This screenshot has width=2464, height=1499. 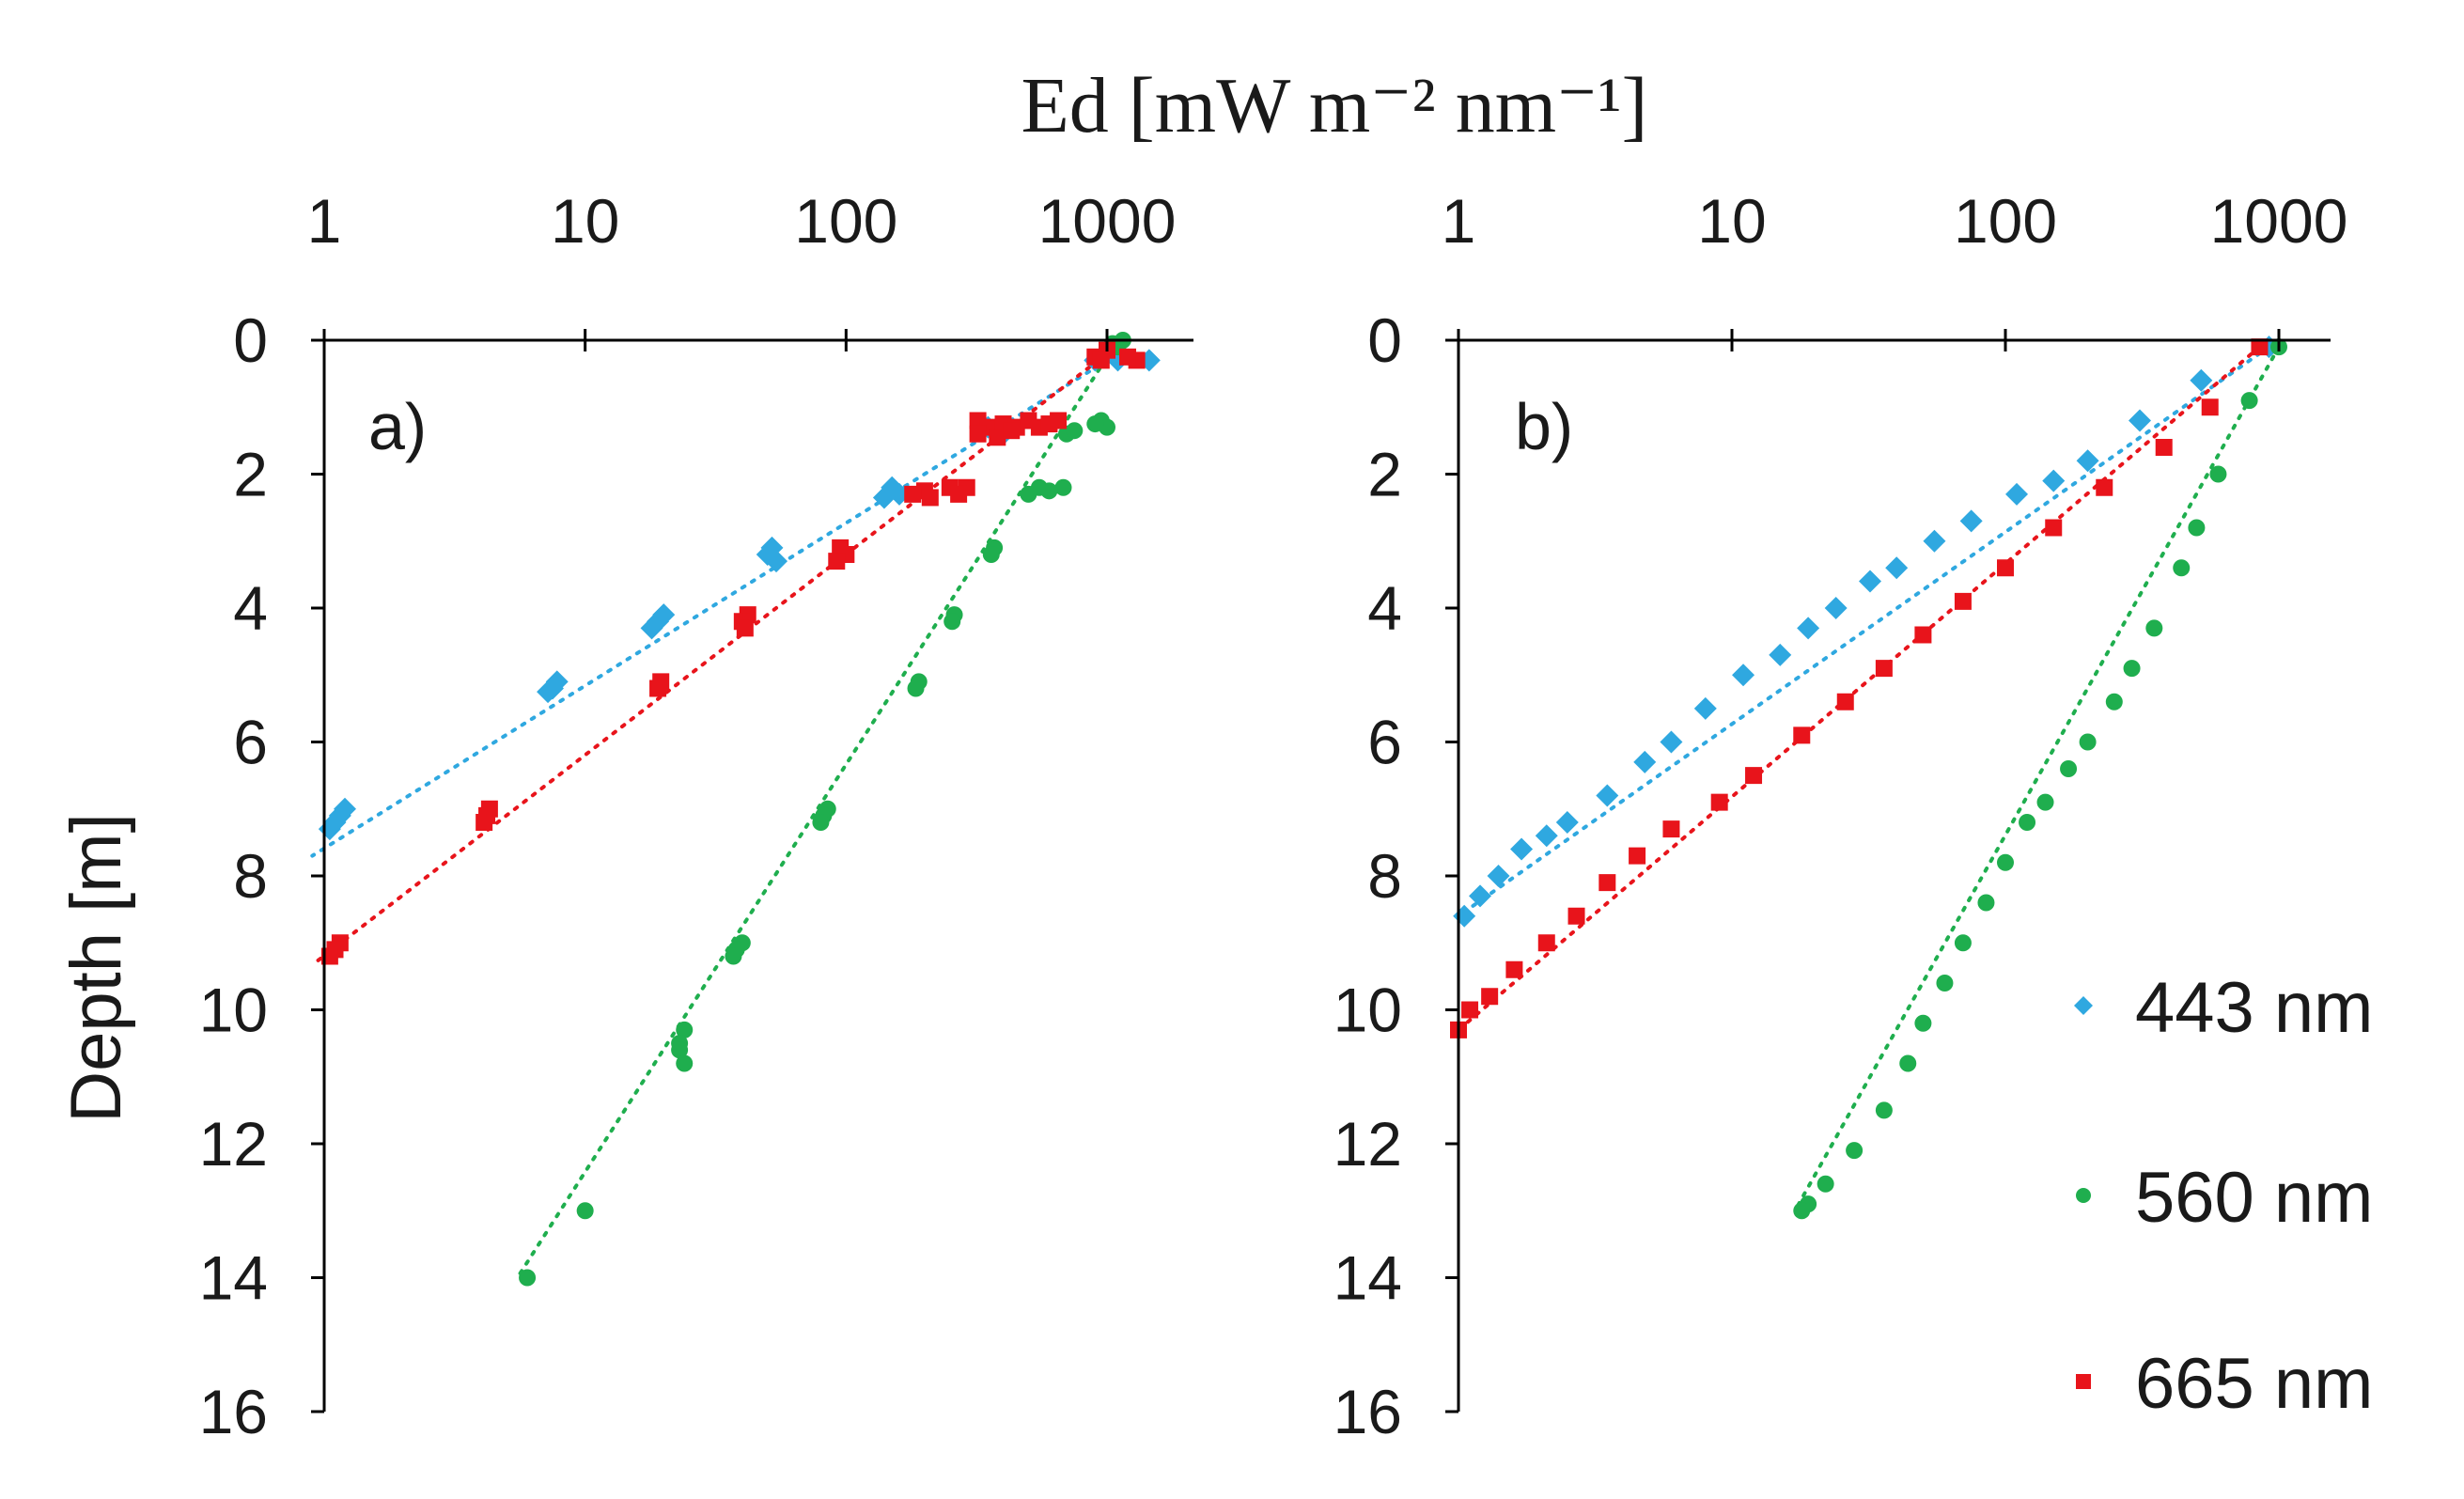 What do you see at coordinates (585, 221) in the screenshot?
I see `panel-a-x-tick-label: 10` at bounding box center [585, 221].